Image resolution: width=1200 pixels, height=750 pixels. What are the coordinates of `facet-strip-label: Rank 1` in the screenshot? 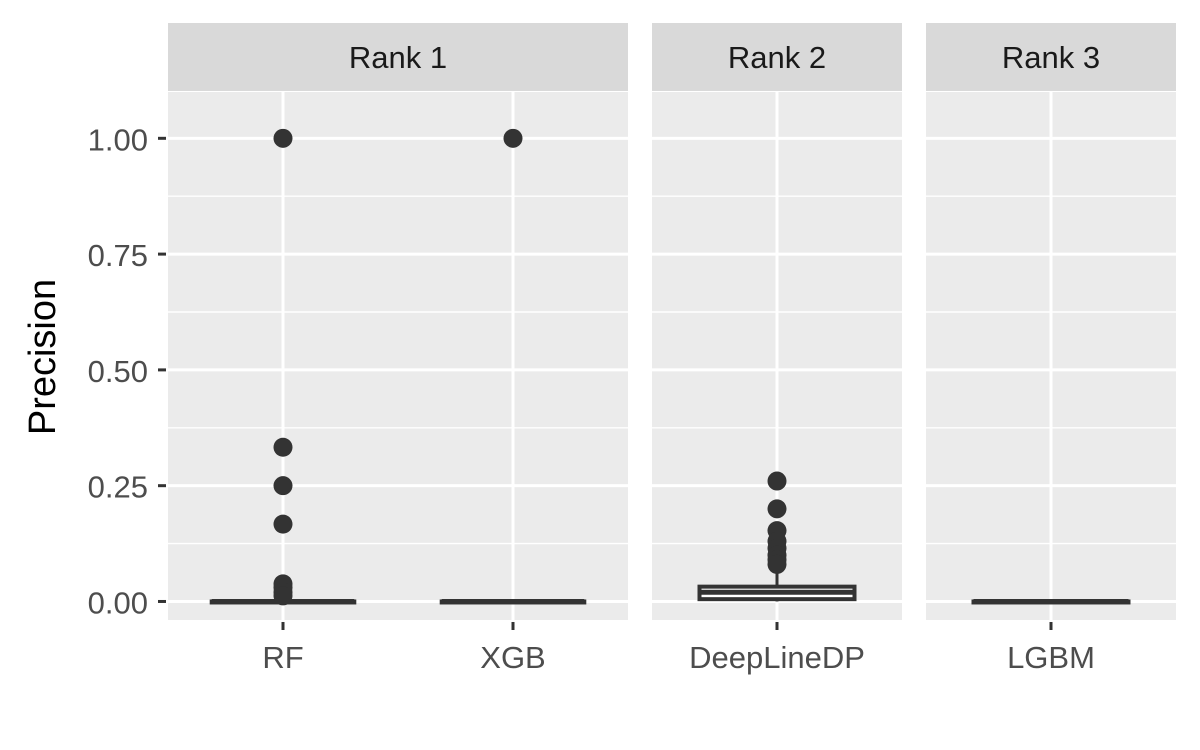 It's located at (398, 57).